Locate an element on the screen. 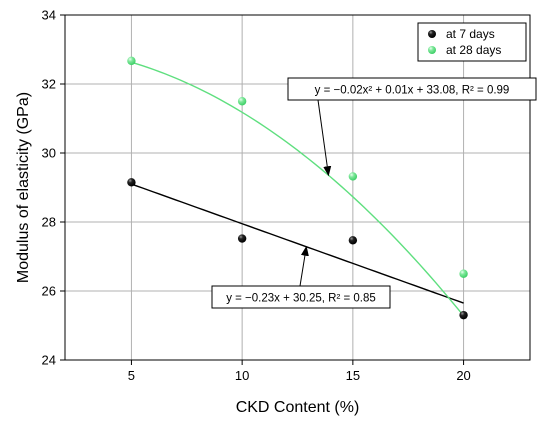 This screenshot has height=425, width=550. fit-equation: y = −0.23x + 30.25, R² = 0.85 is located at coordinates (301, 299).